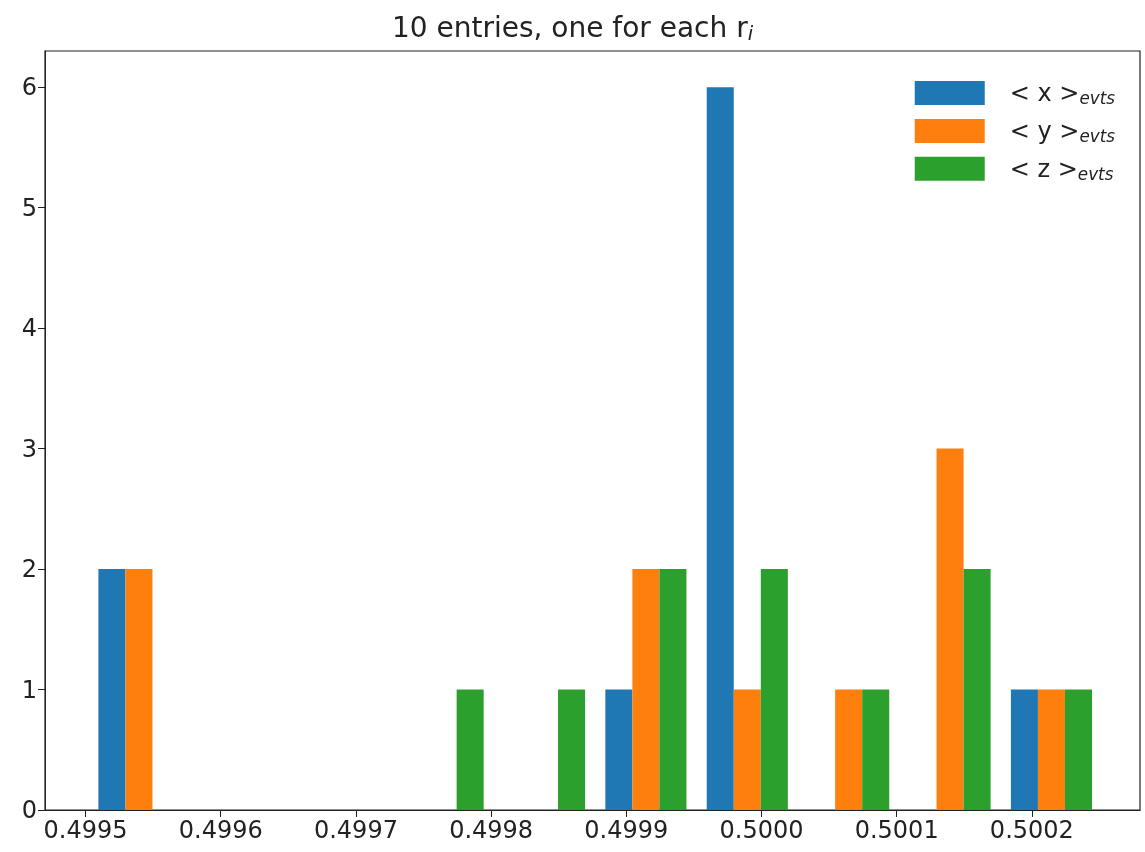 This screenshot has height=852, width=1145. I want to click on y-tick-label: 5, so click(29, 207).